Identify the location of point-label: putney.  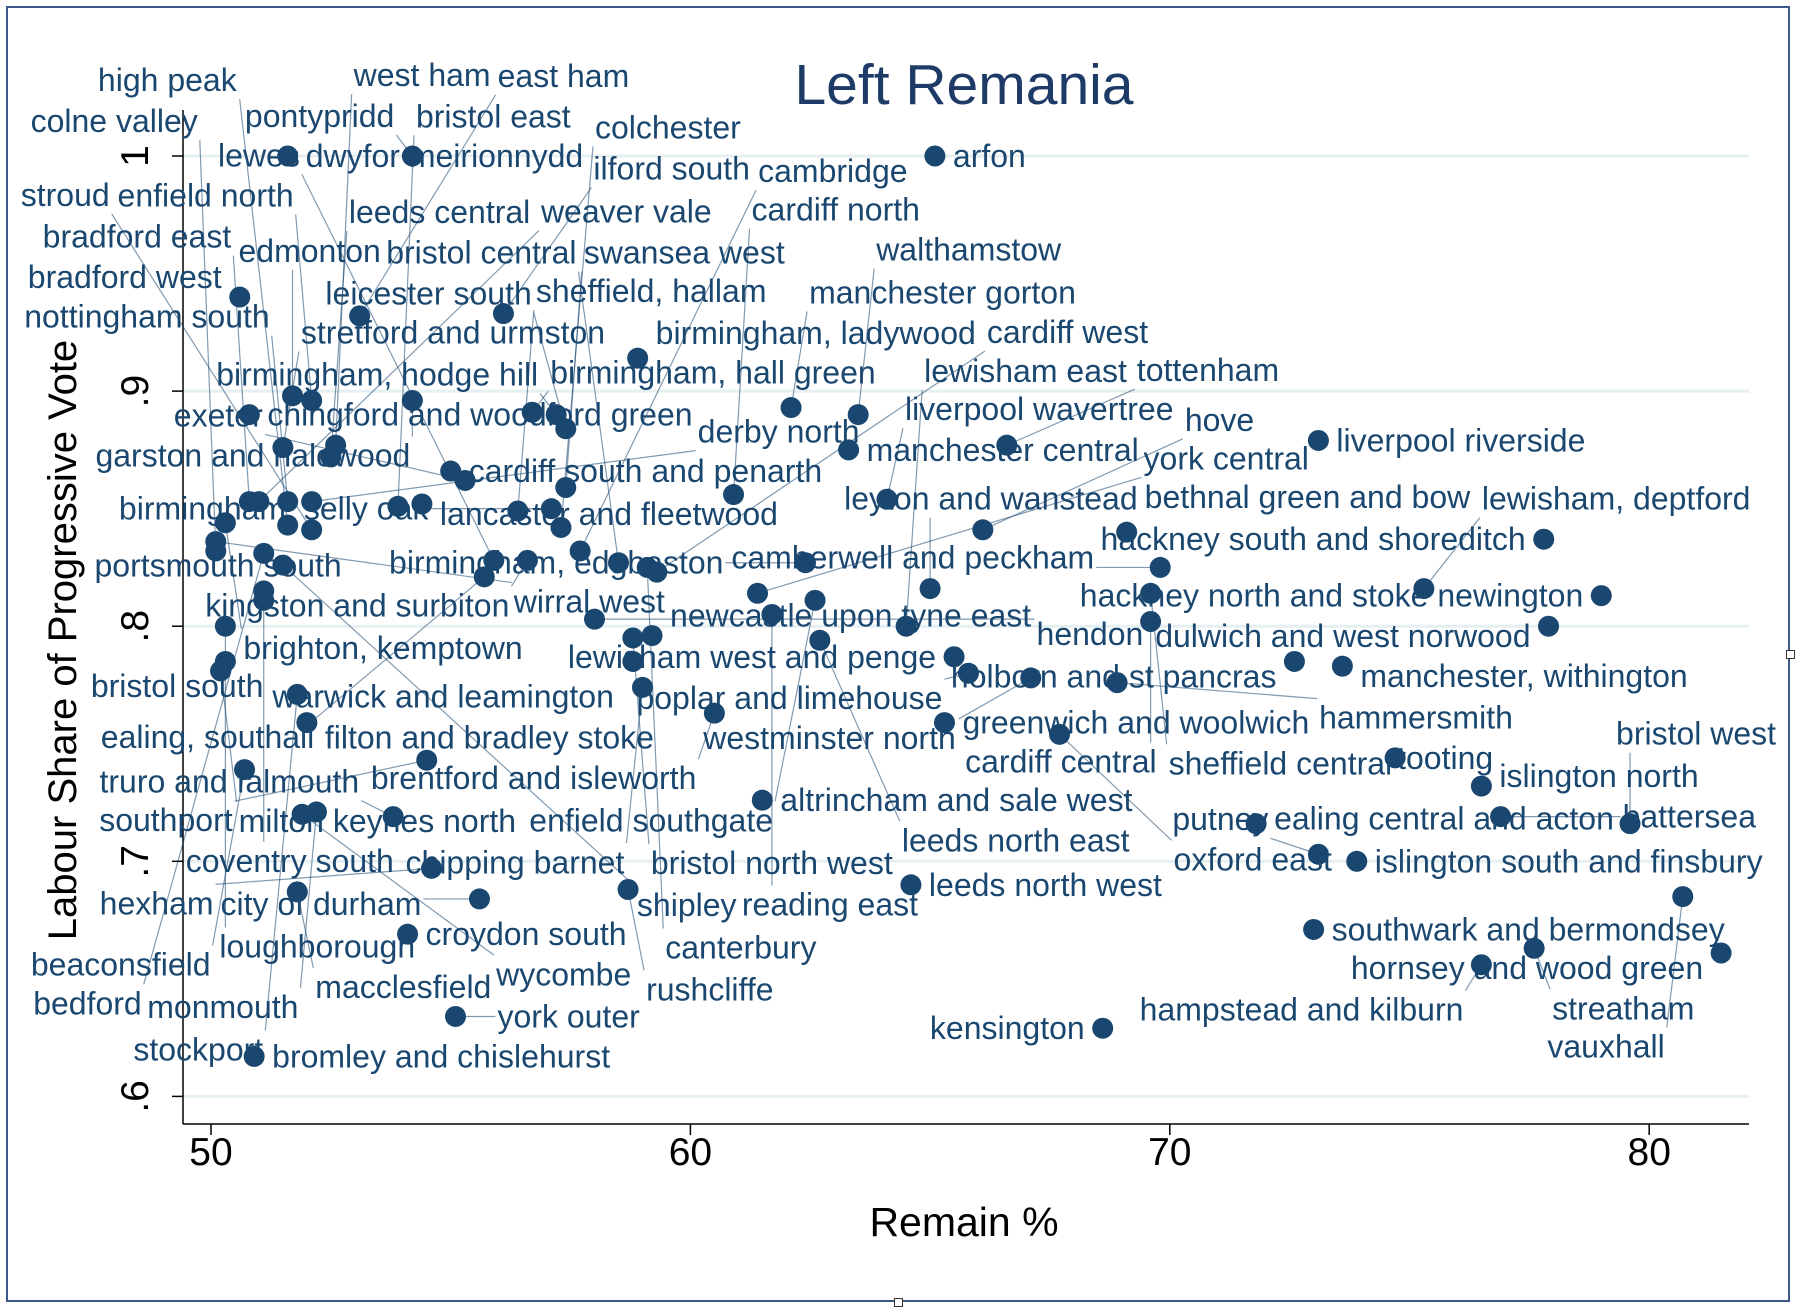
(1220, 819).